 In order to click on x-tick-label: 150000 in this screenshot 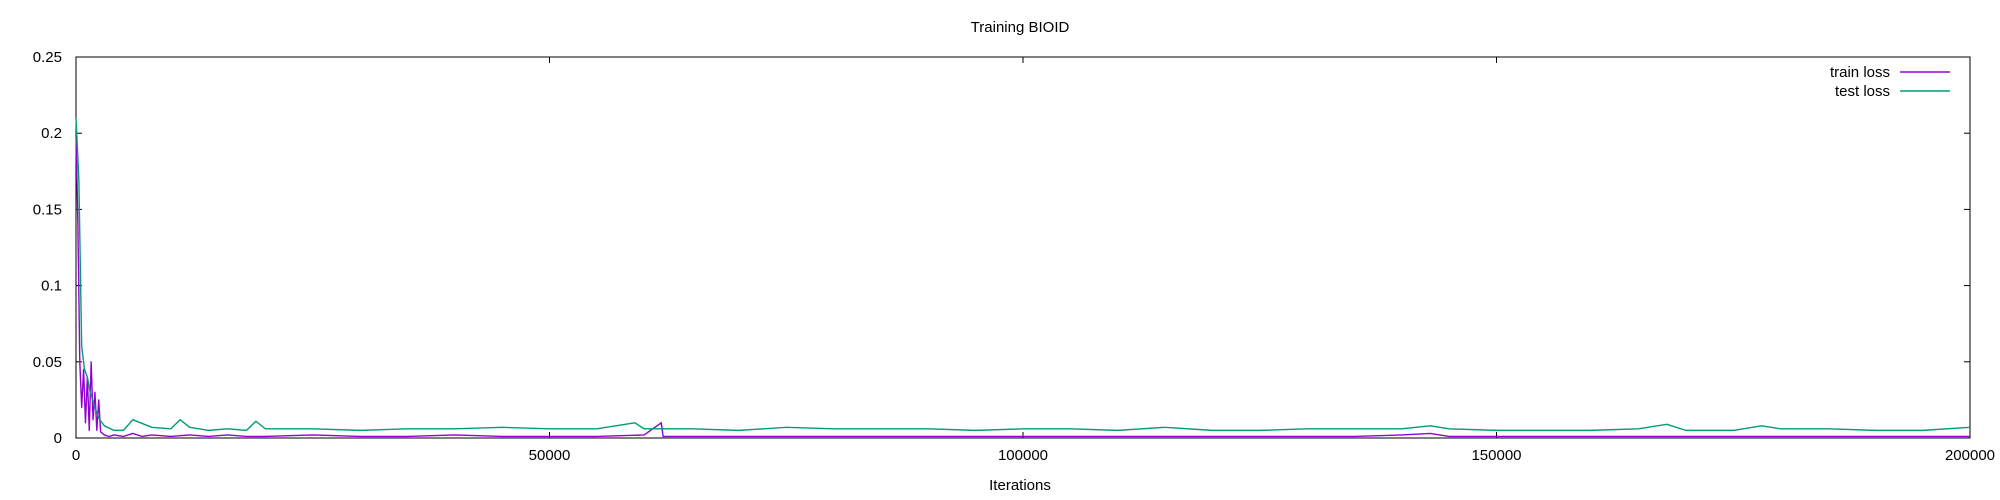, I will do `click(1496, 455)`.